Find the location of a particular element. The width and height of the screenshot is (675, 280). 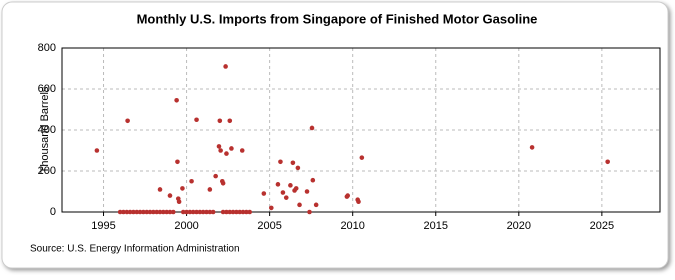

x-tick-label: 2010 is located at coordinates (352, 226).